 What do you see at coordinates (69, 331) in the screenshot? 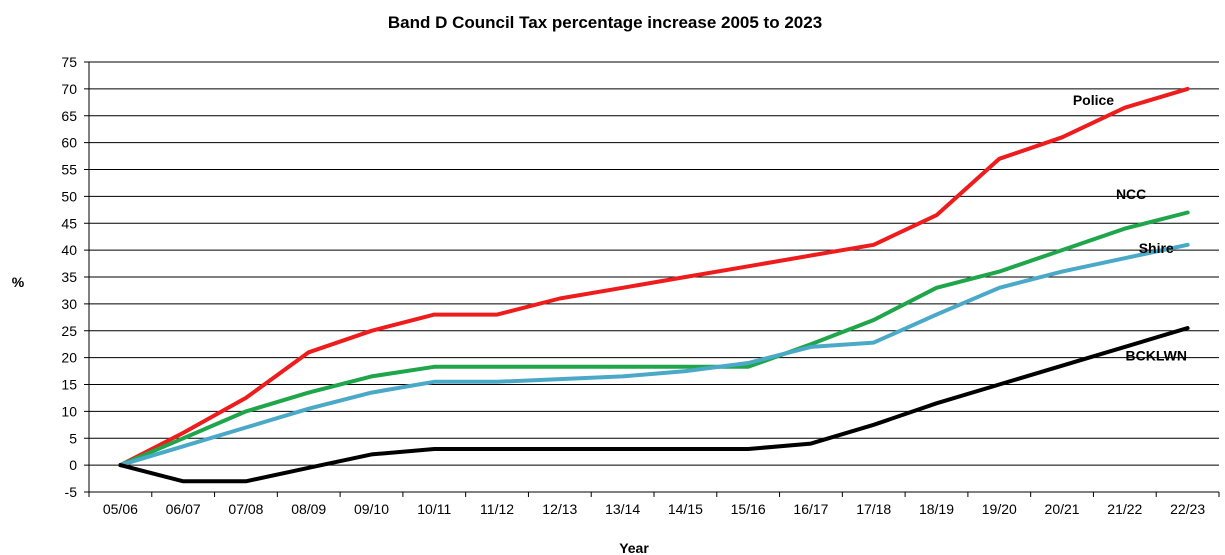
I see `y-tick-label: 25` at bounding box center [69, 331].